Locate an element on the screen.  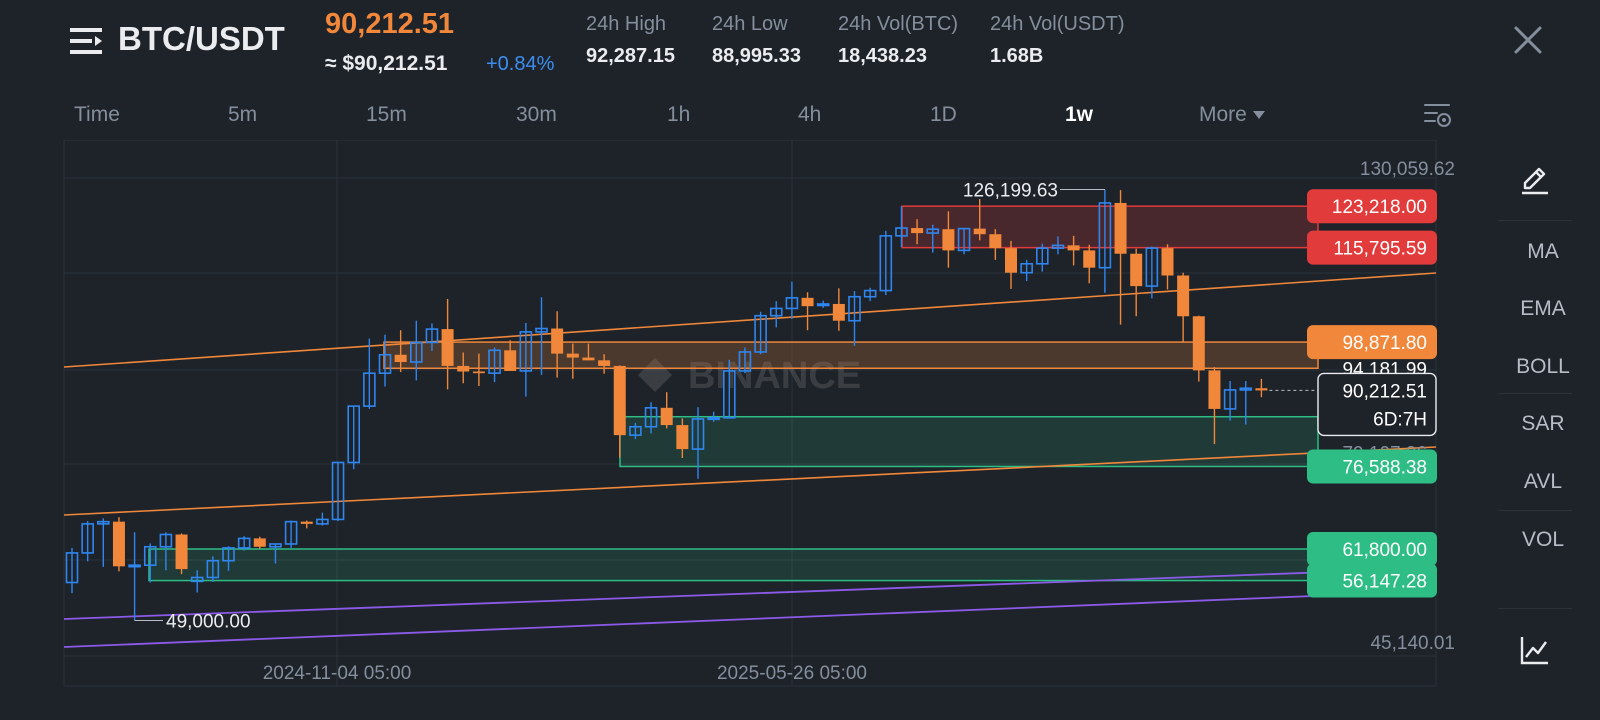
tab-1h: 1h is located at coordinates (679, 114).